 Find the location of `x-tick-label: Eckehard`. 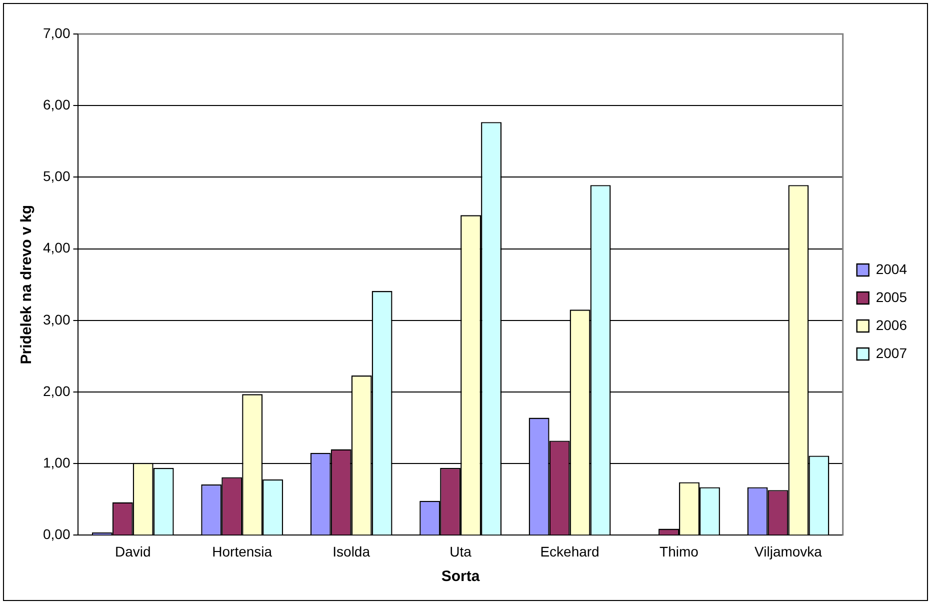

x-tick-label: Eckehard is located at coordinates (570, 551).